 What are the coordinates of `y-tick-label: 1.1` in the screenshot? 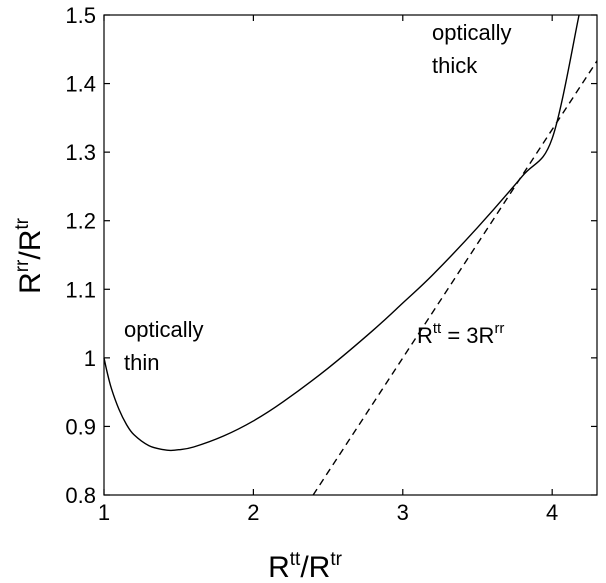 It's located at (80, 289).